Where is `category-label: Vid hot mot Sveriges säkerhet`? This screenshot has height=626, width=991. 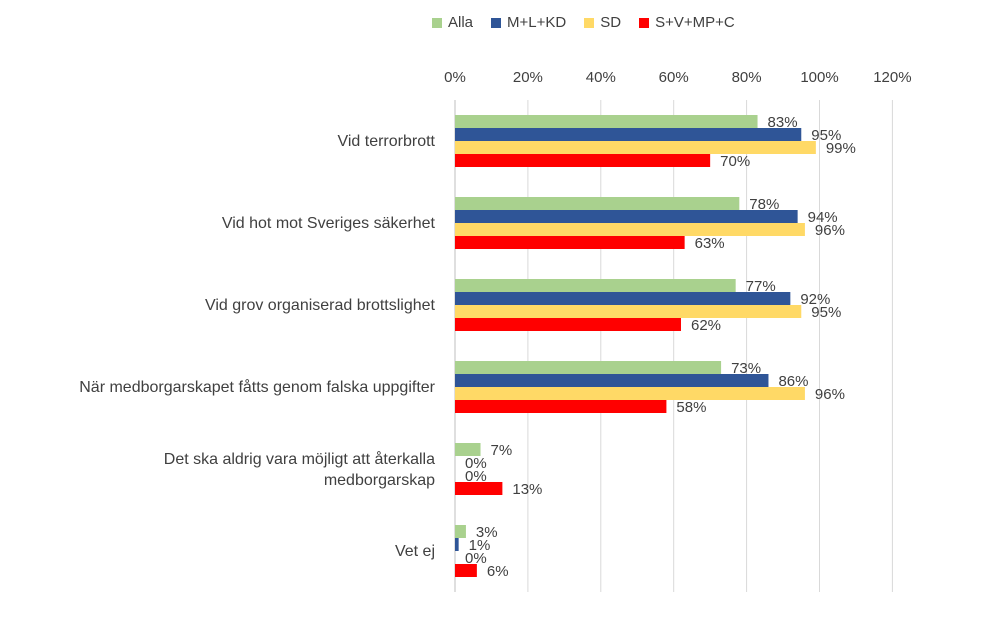
category-label: Vid hot mot Sveriges säkerhet is located at coordinates (329, 223).